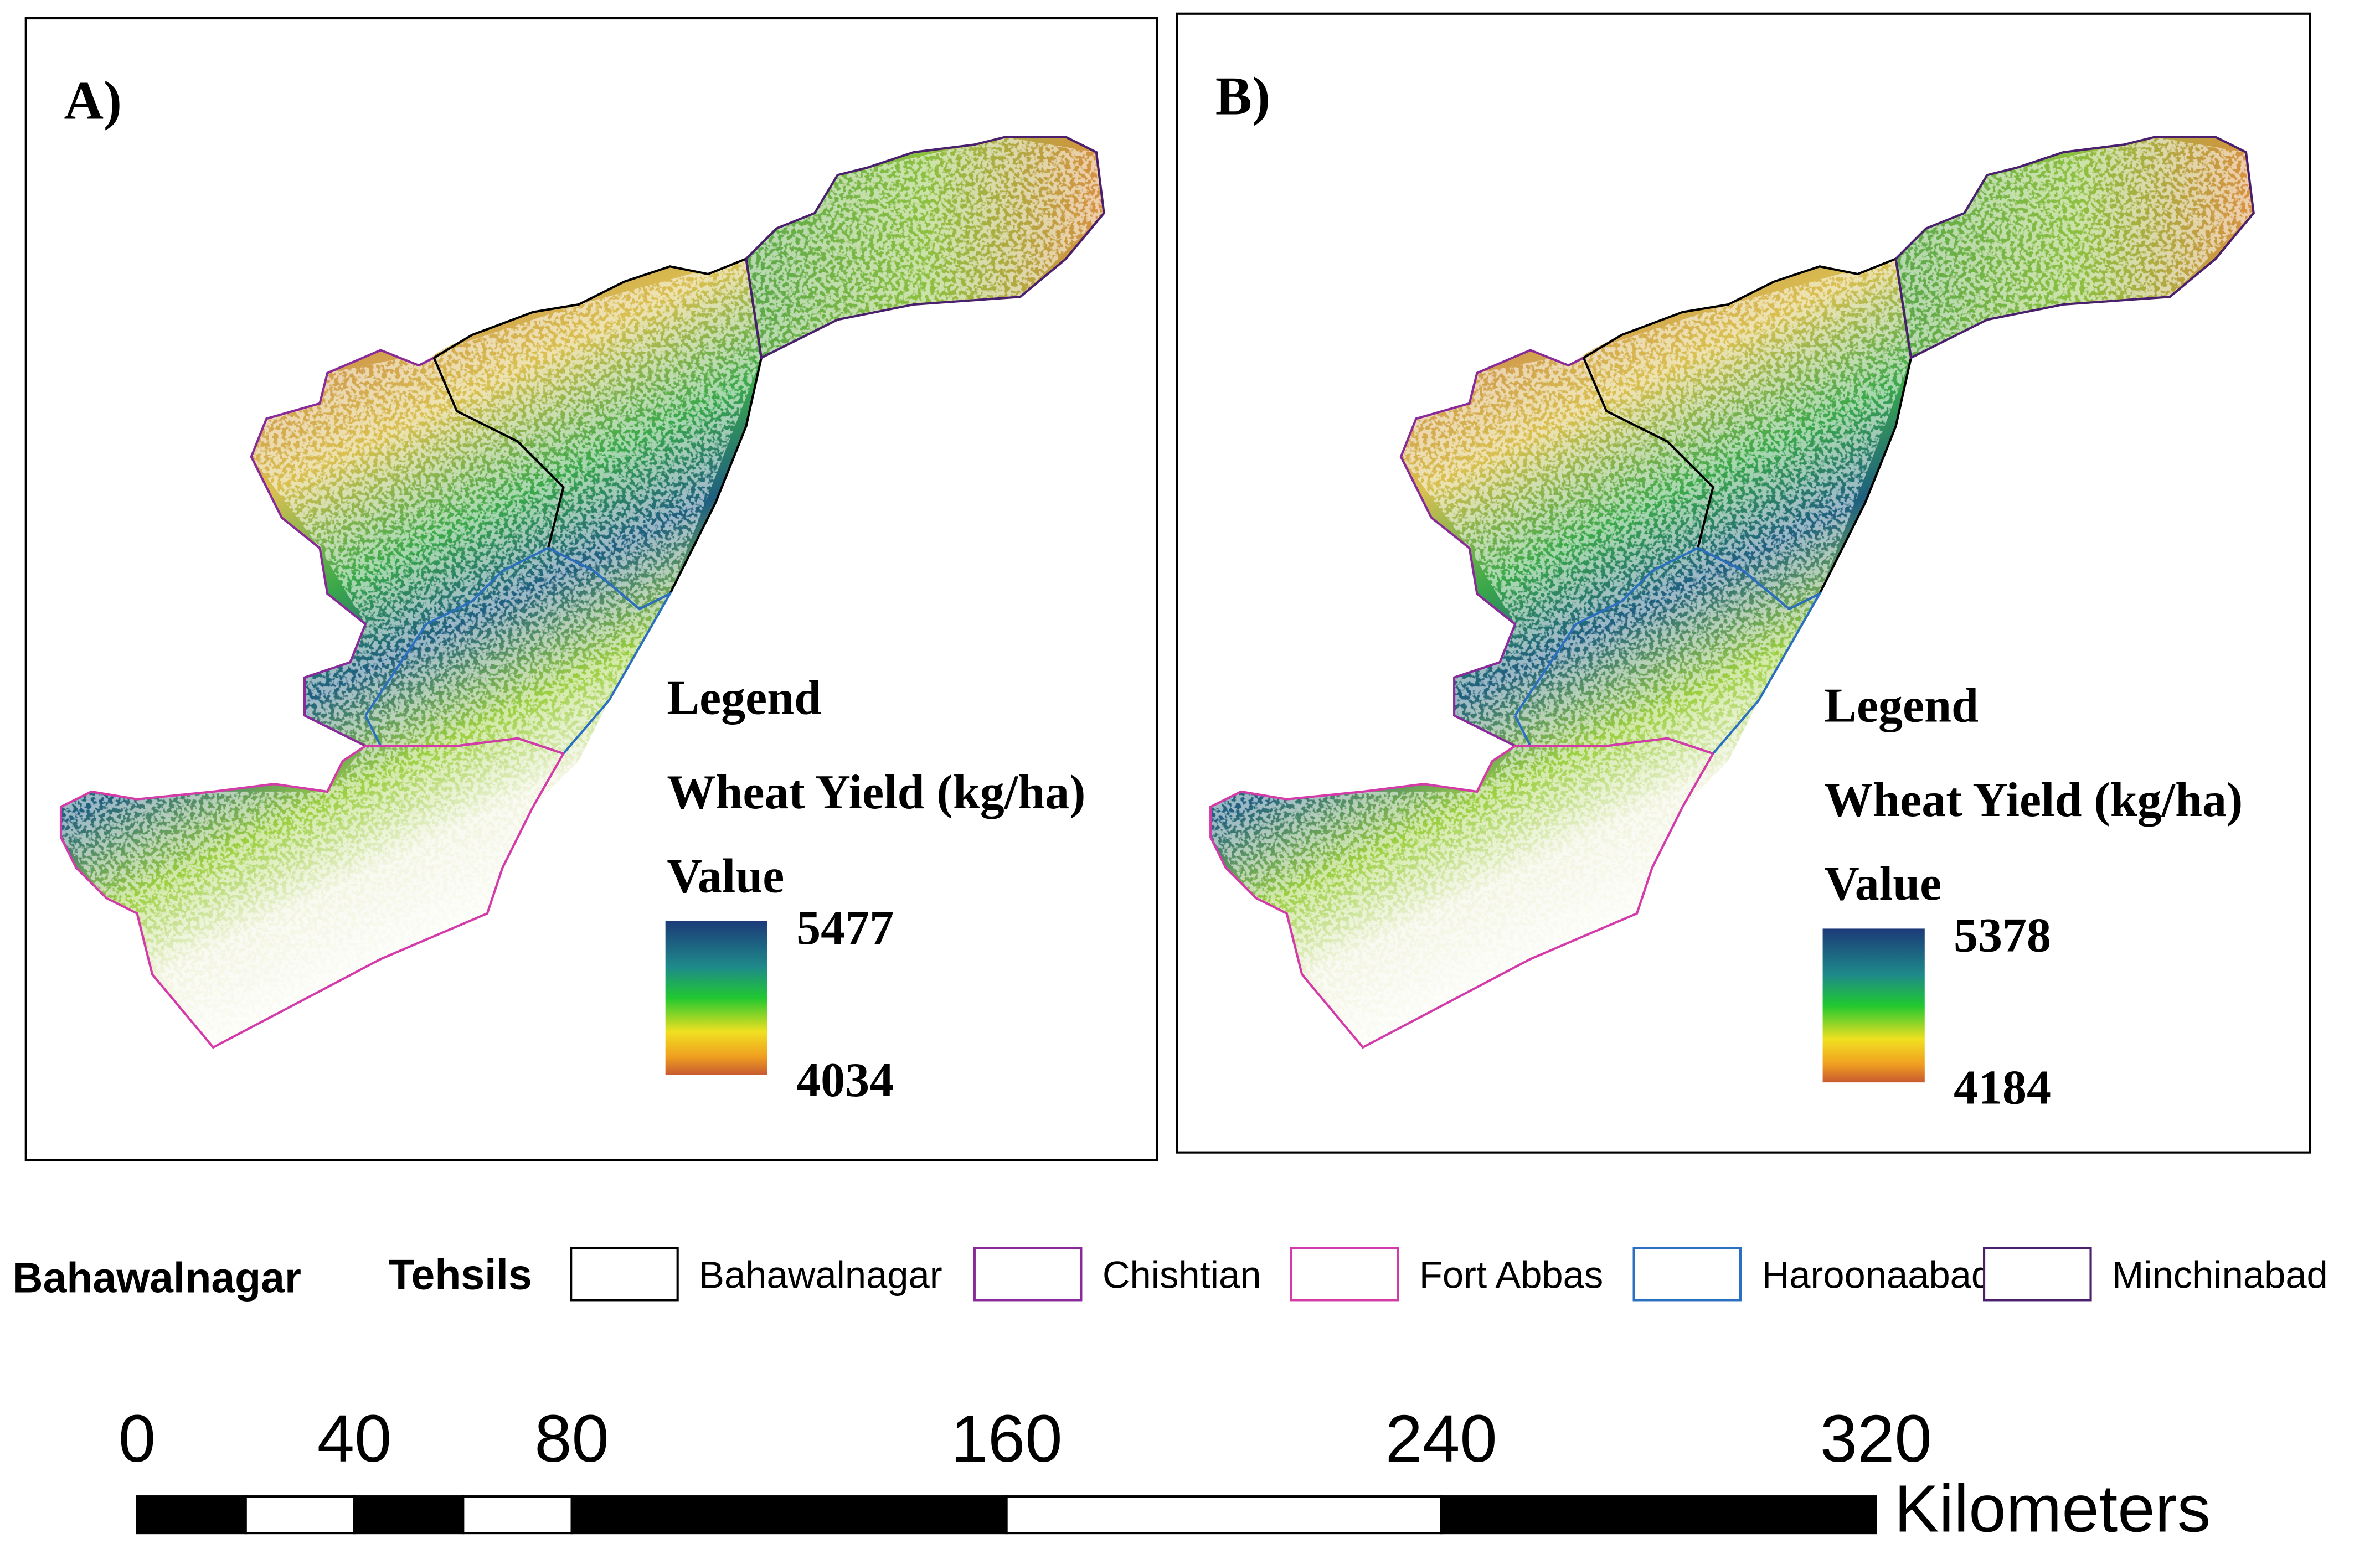 This screenshot has width=2380, height=1549. What do you see at coordinates (2002, 936) in the screenshot?
I see `legend-max: 5378` at bounding box center [2002, 936].